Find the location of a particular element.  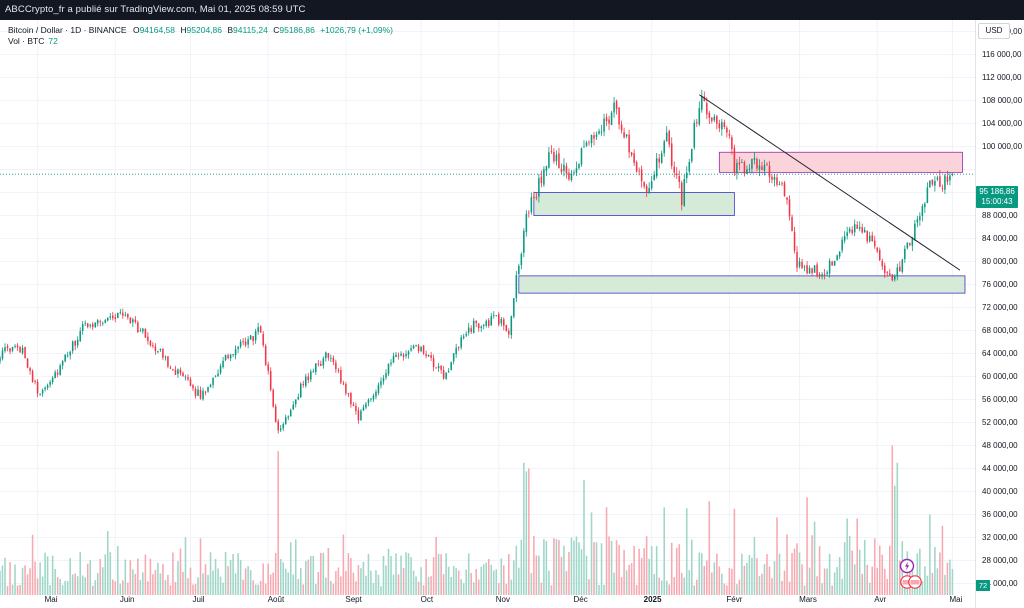

currency-selector: USD is located at coordinates (994, 31).